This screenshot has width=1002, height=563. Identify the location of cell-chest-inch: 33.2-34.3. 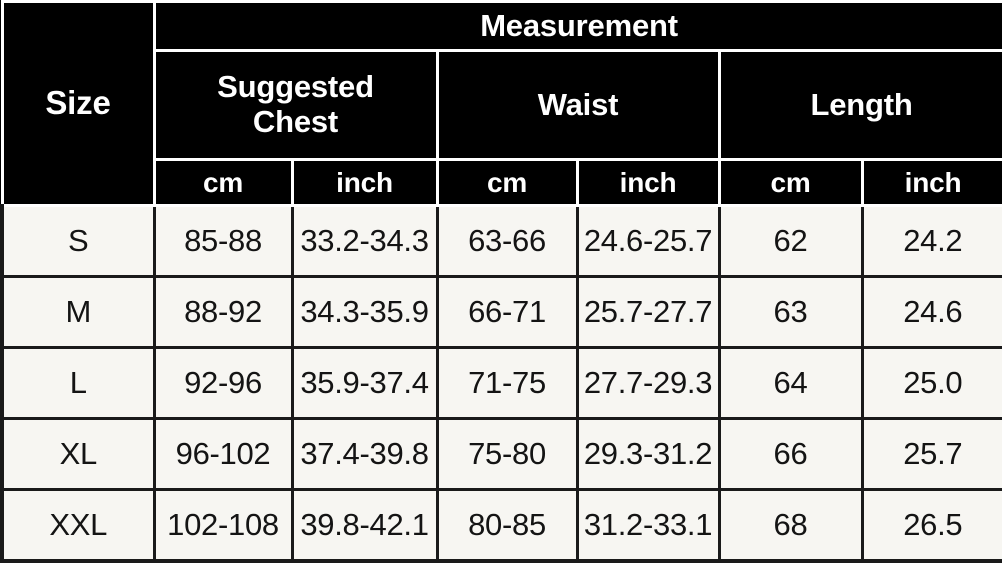
(364, 241).